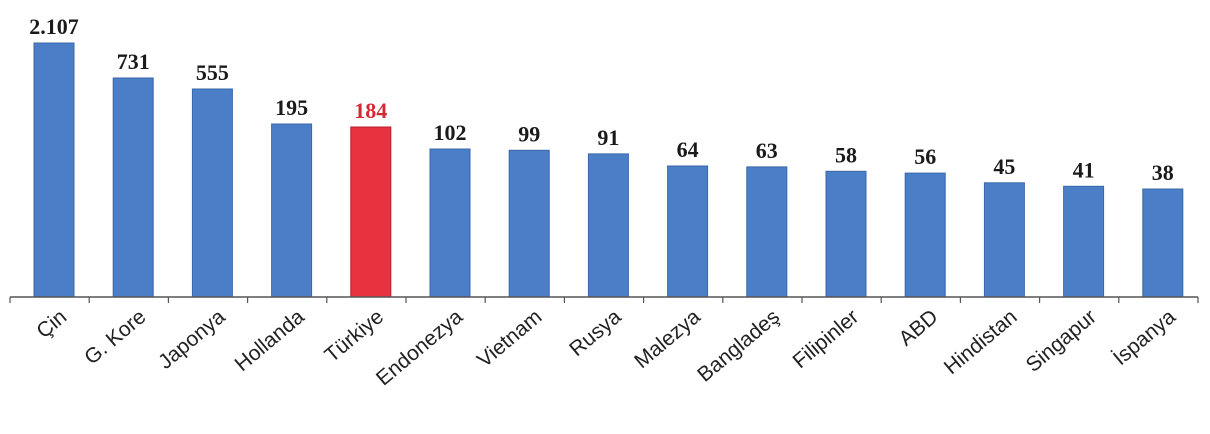 Image resolution: width=1210 pixels, height=434 pixels. Describe the element at coordinates (270, 340) in the screenshot. I see `category-label-hollanda: Hollanda` at that location.